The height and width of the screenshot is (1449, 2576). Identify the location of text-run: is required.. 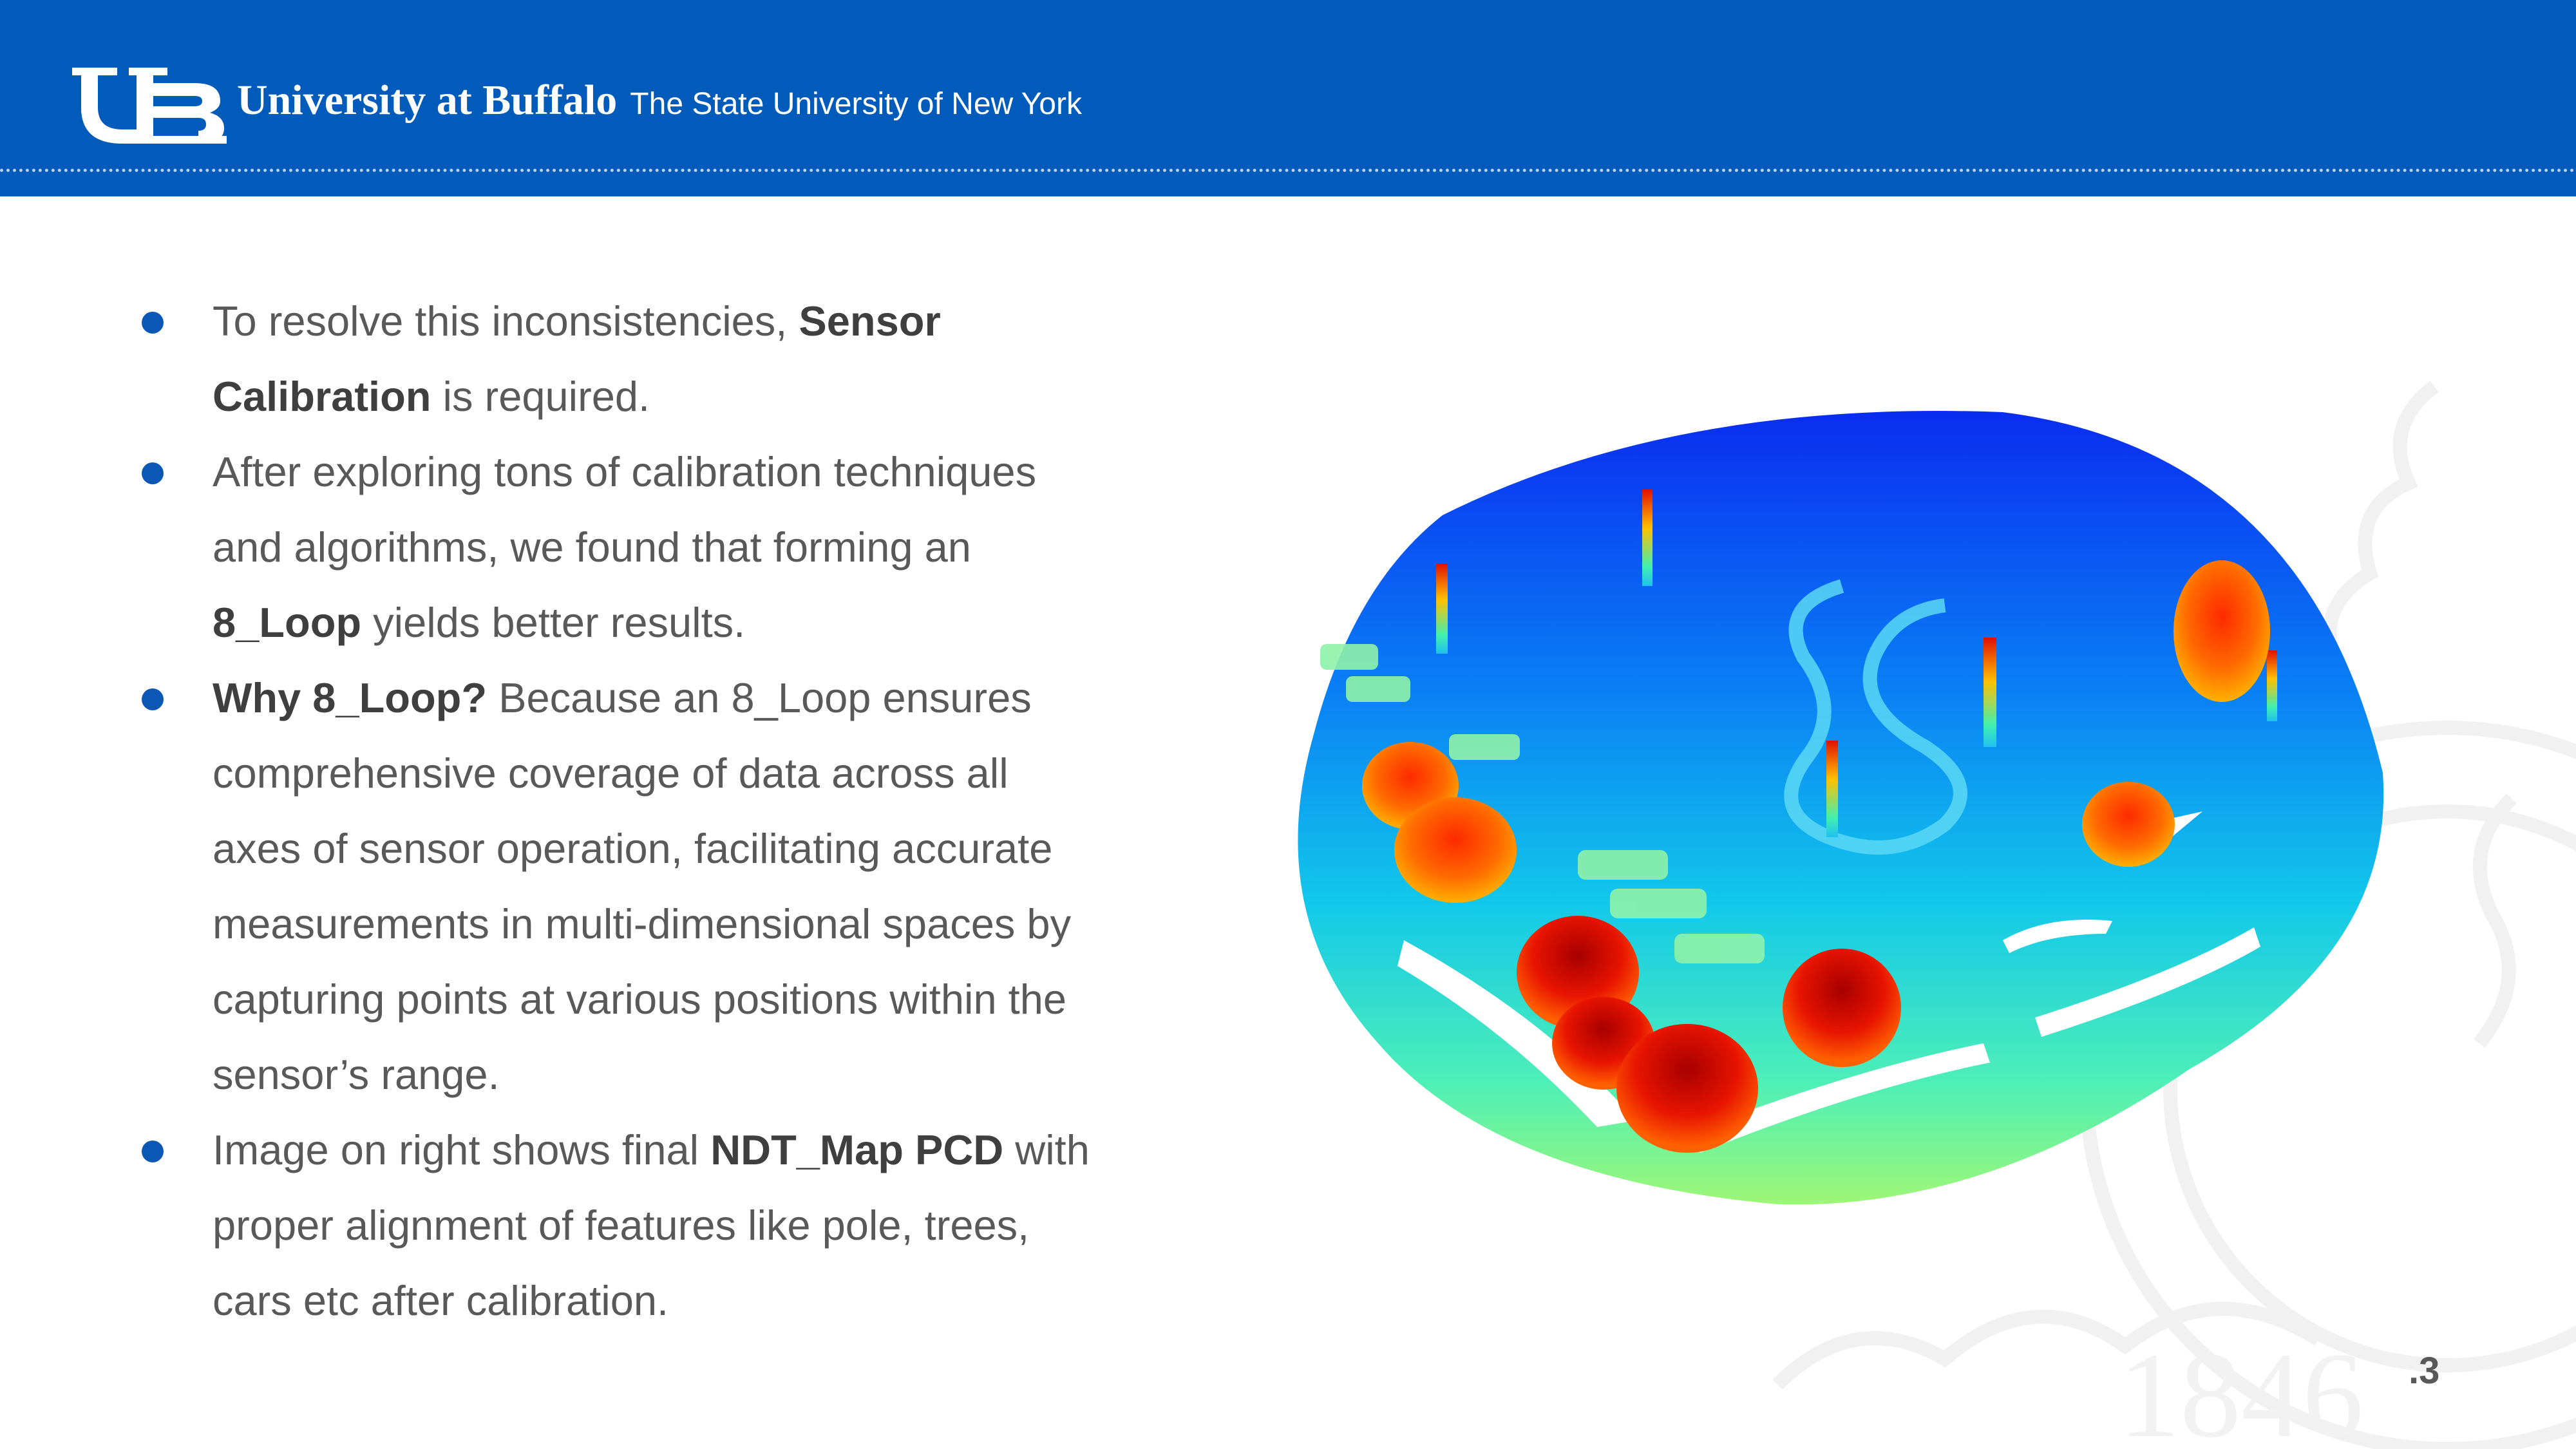
(540, 397).